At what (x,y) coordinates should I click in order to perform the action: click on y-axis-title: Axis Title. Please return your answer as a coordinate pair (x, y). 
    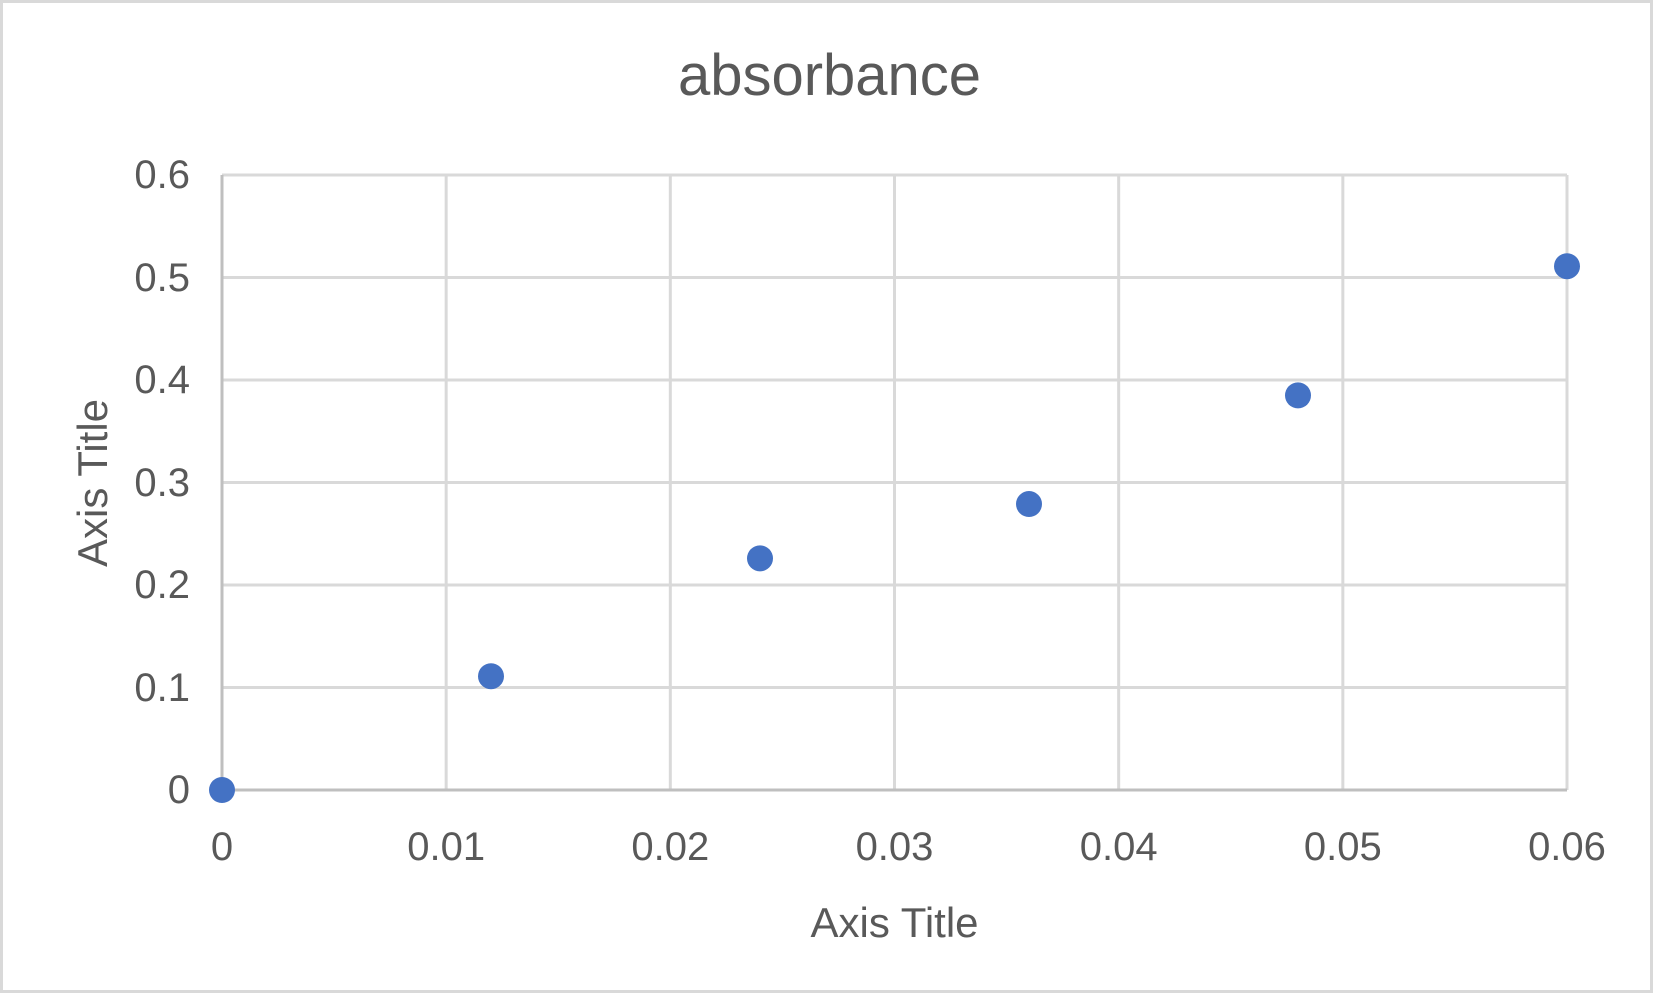
    Looking at the image, I should click on (92, 483).